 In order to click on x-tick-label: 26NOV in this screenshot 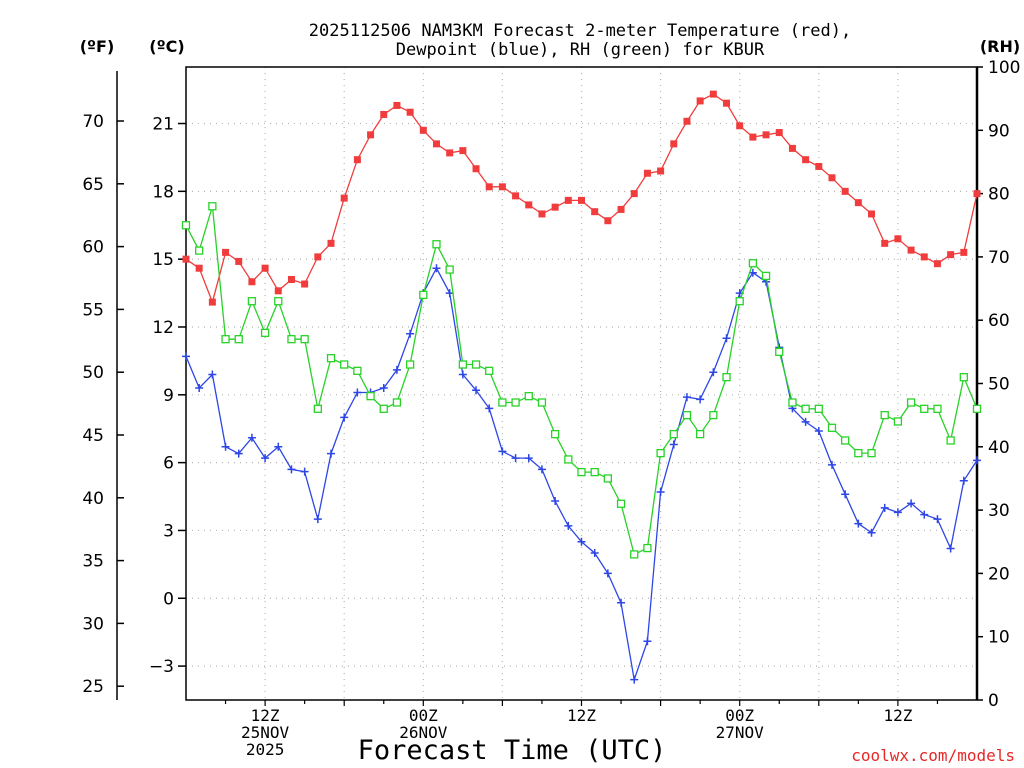, I will do `click(423, 732)`.